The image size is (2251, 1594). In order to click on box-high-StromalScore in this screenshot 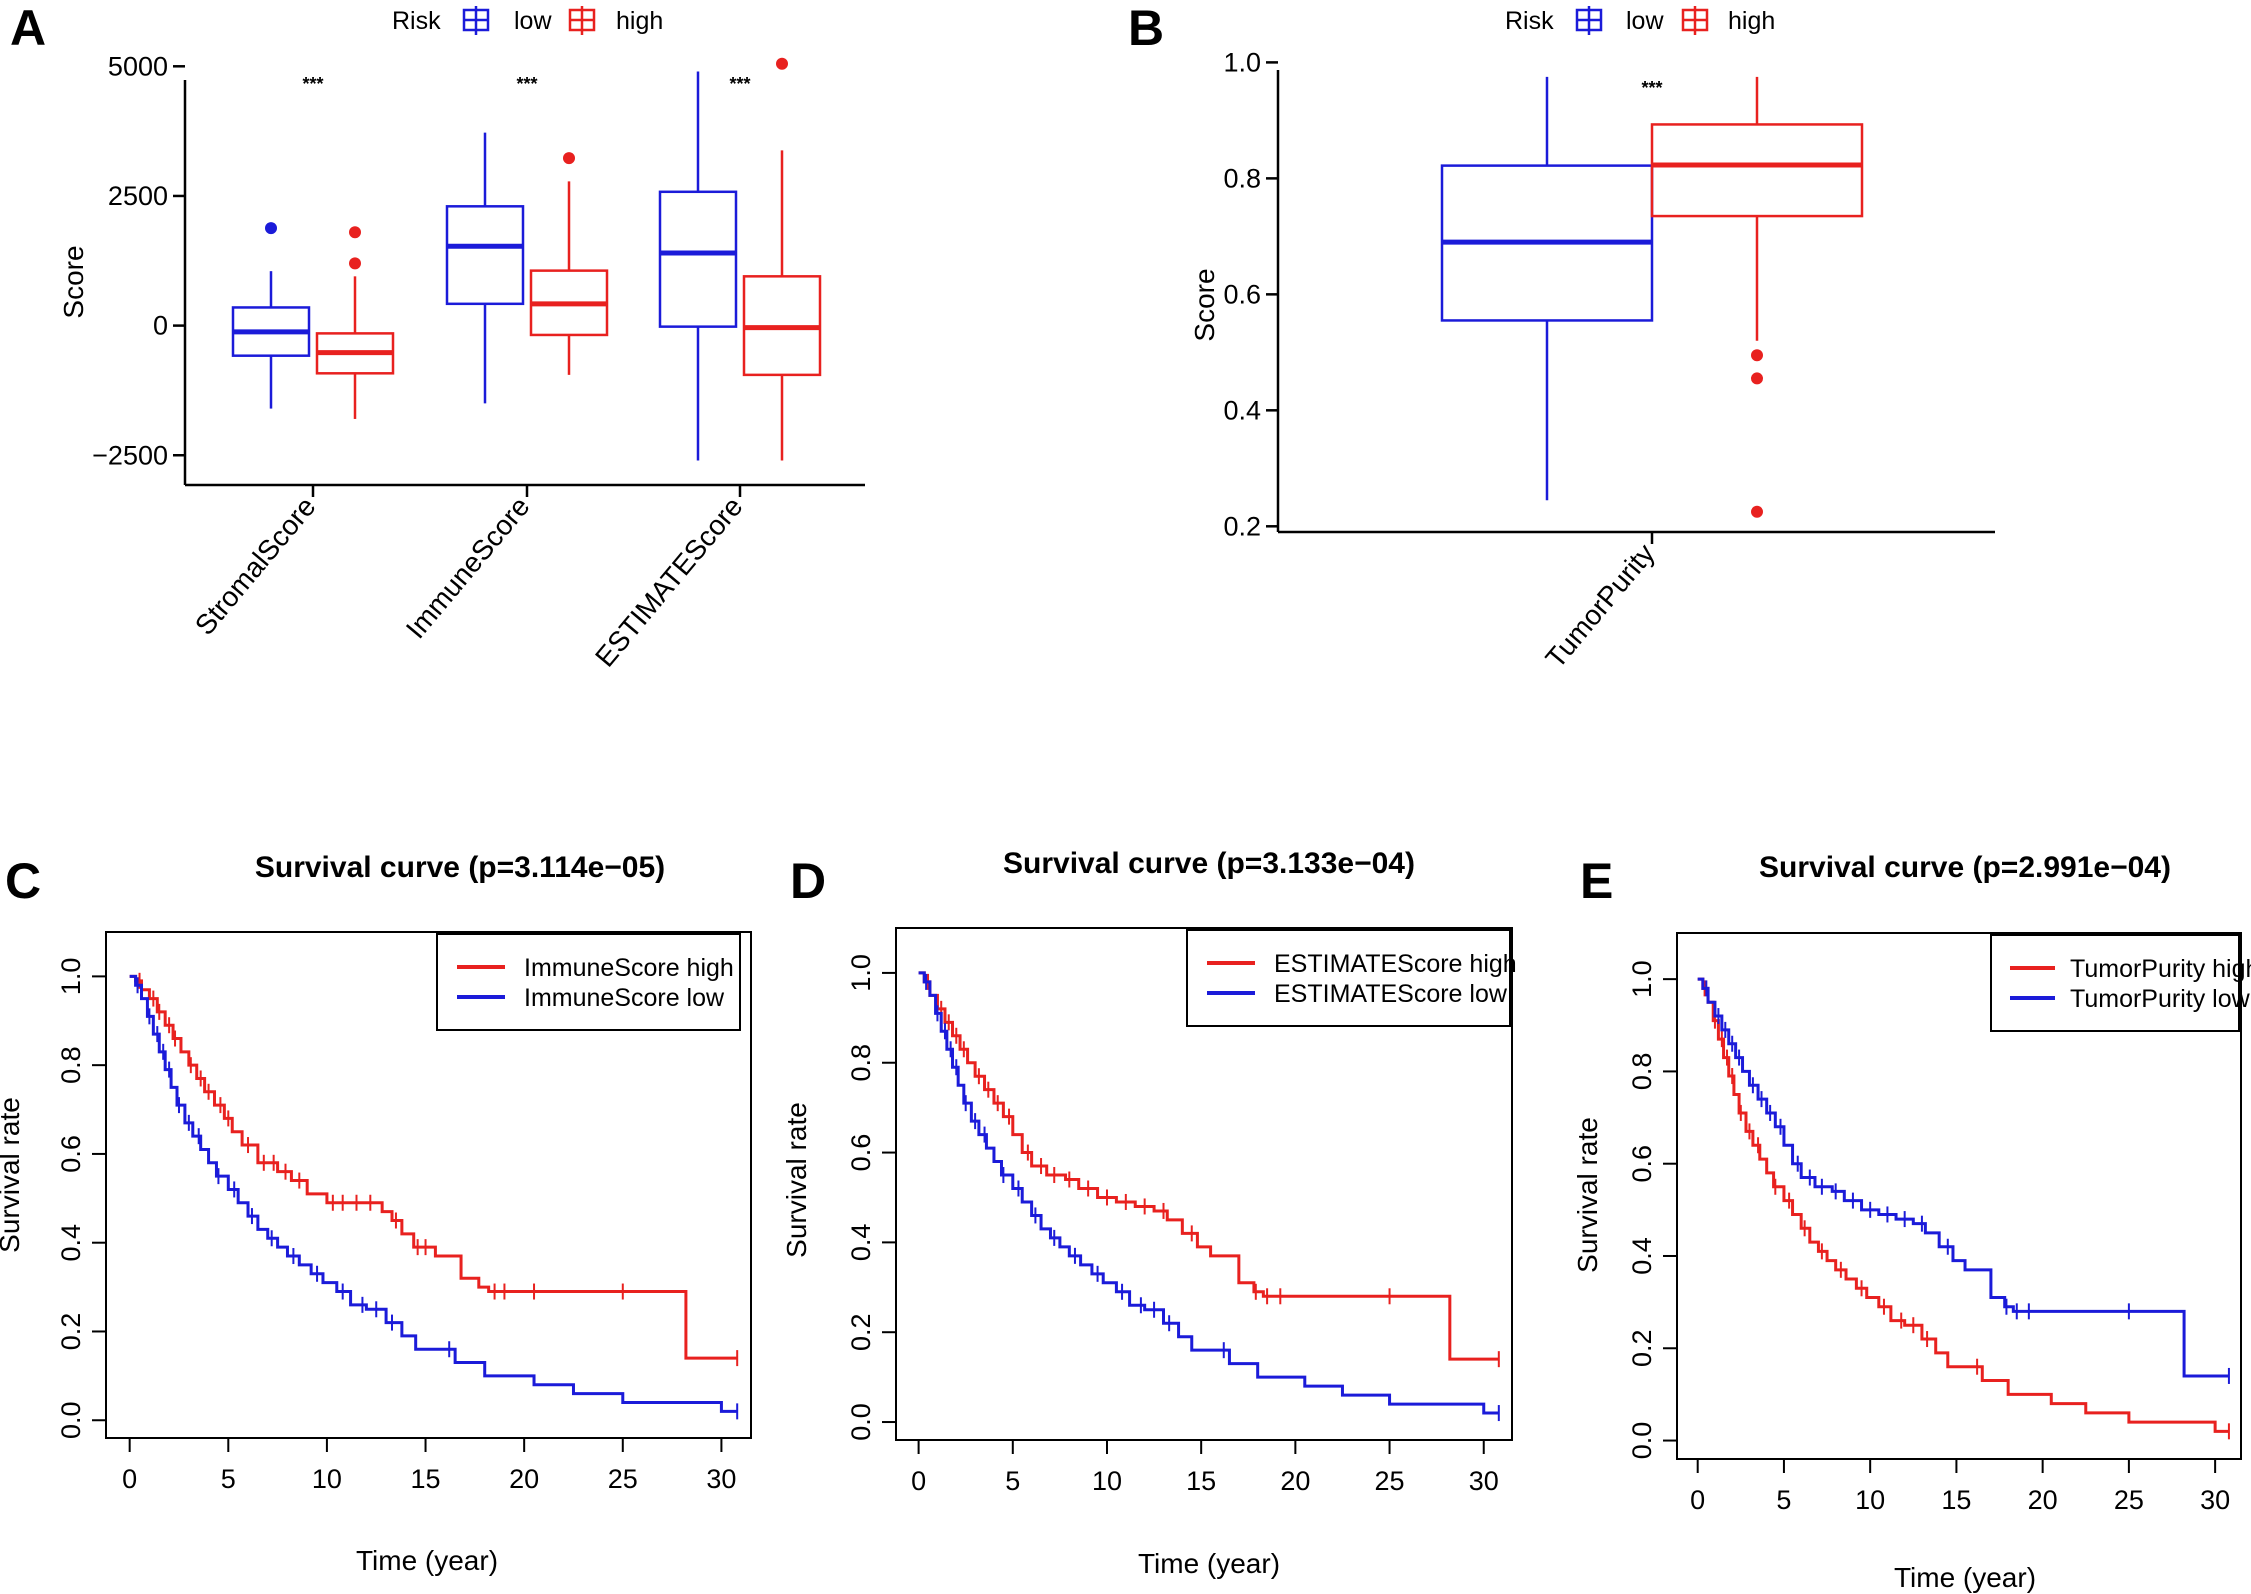, I will do `click(355, 322)`.